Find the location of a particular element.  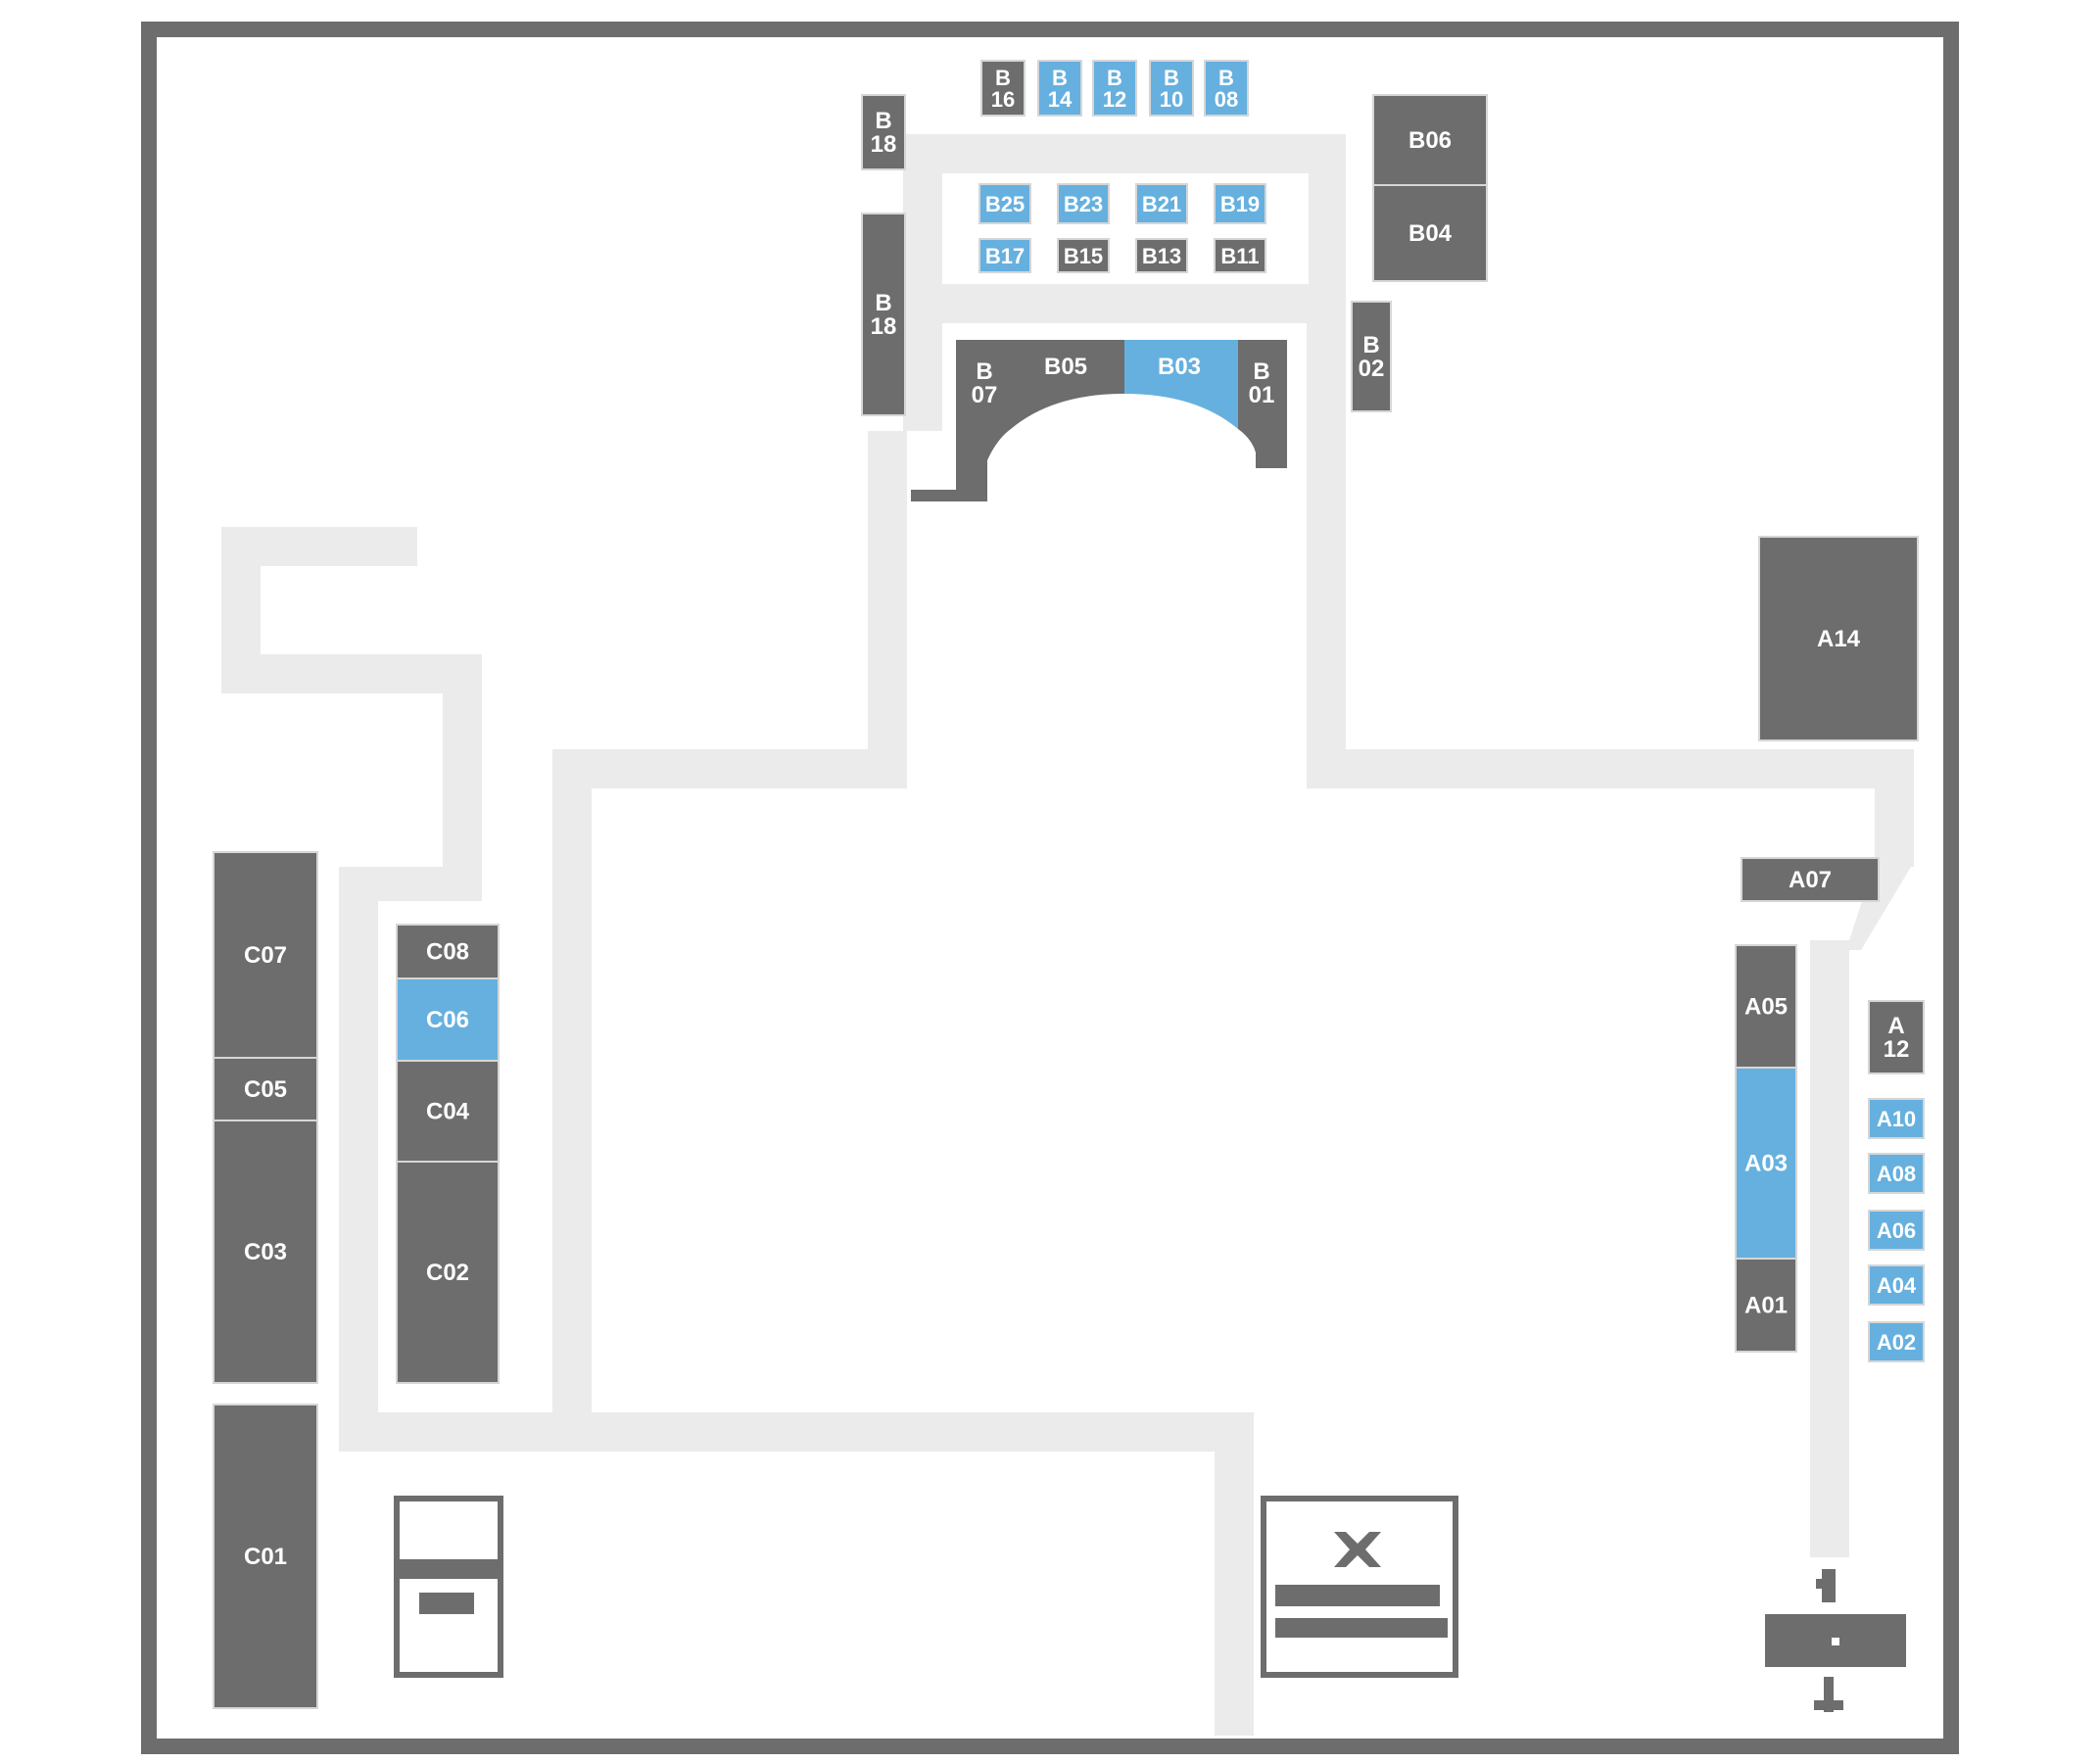

booth-a05: A05 is located at coordinates (1766, 1007).